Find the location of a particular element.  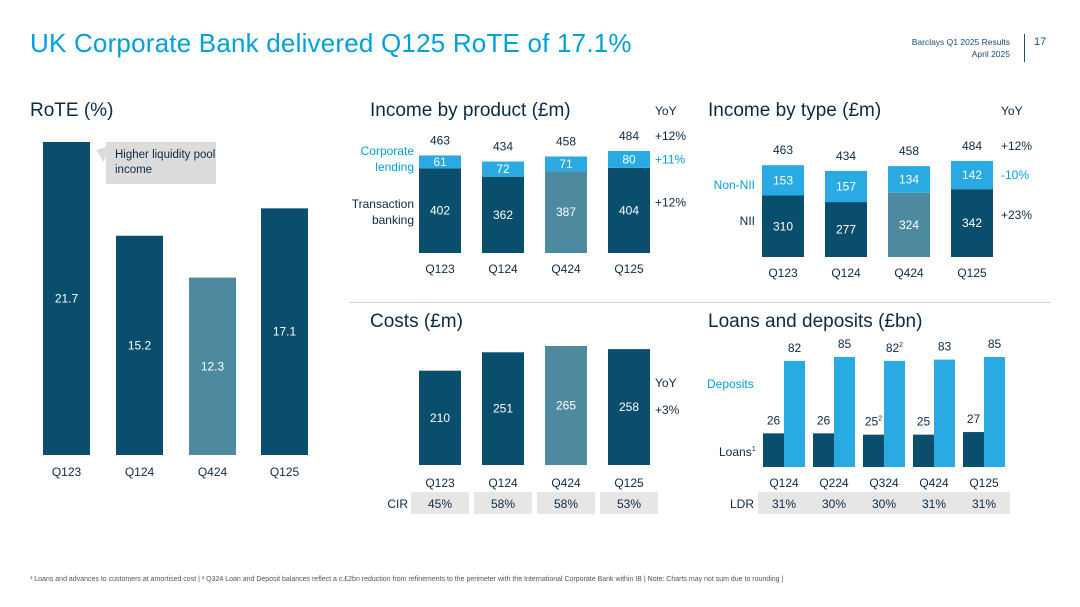

header-separator is located at coordinates (1024, 48).